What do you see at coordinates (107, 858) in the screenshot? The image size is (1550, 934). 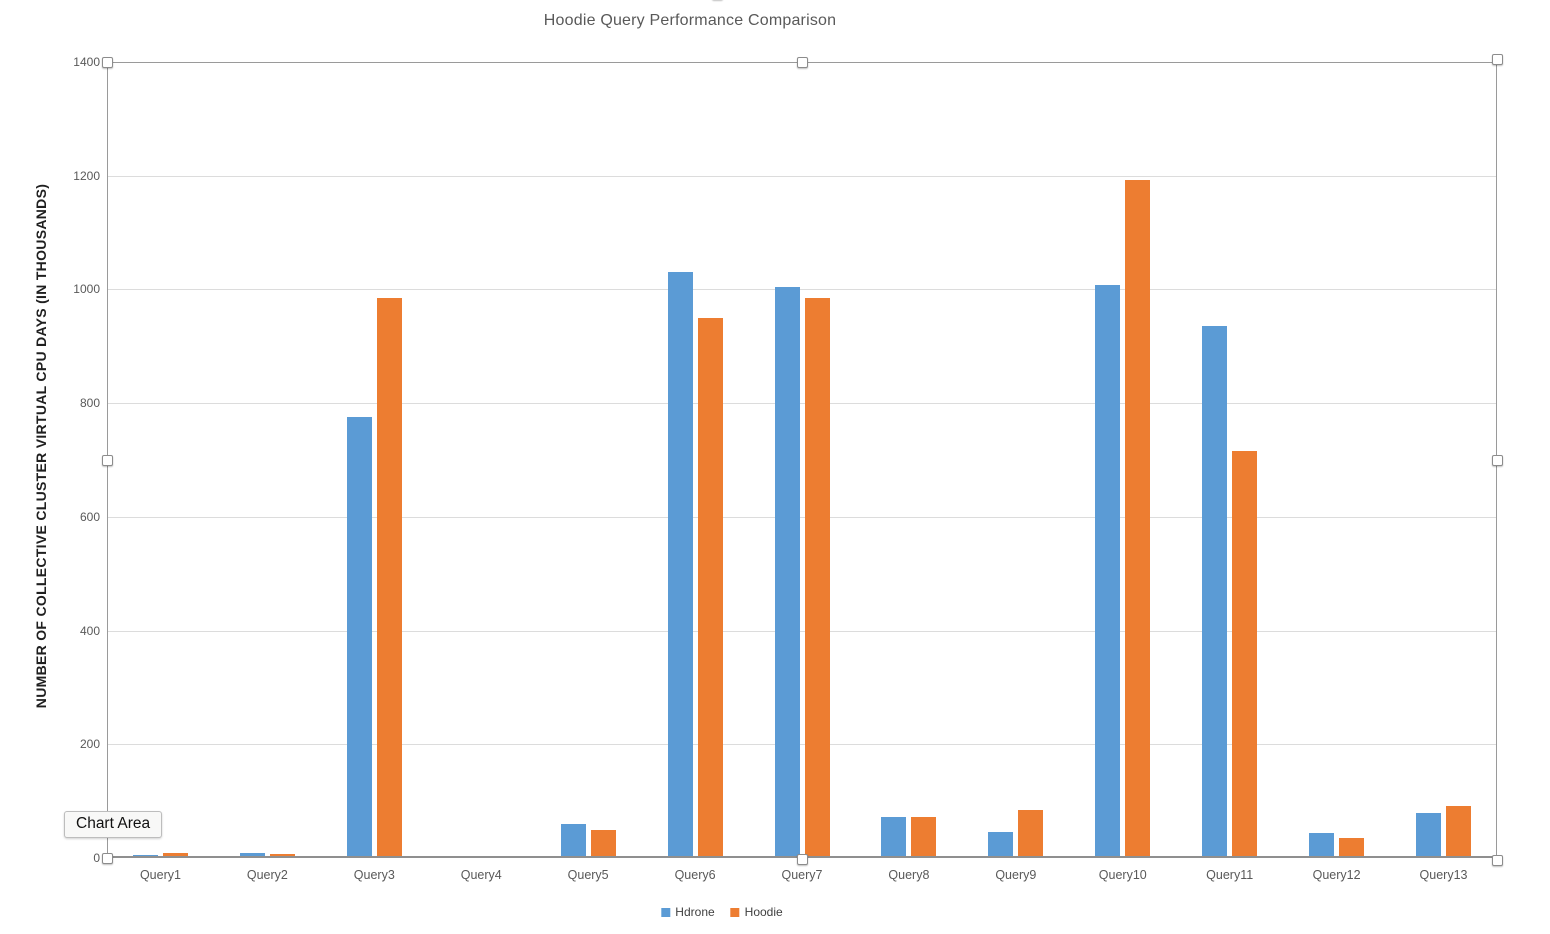 I see `selection-handle-bottom-left` at bounding box center [107, 858].